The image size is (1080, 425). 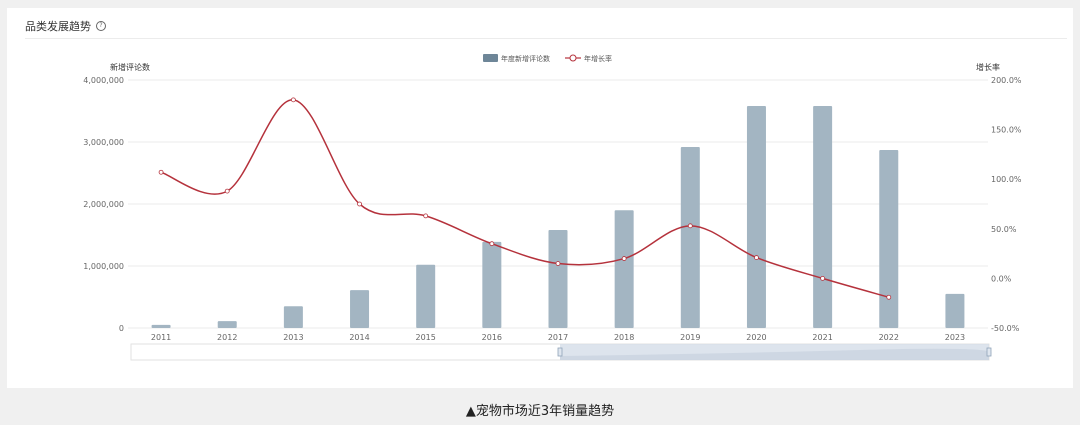 What do you see at coordinates (1004, 229) in the screenshot?
I see `y-right-tick-label: 50.0%` at bounding box center [1004, 229].